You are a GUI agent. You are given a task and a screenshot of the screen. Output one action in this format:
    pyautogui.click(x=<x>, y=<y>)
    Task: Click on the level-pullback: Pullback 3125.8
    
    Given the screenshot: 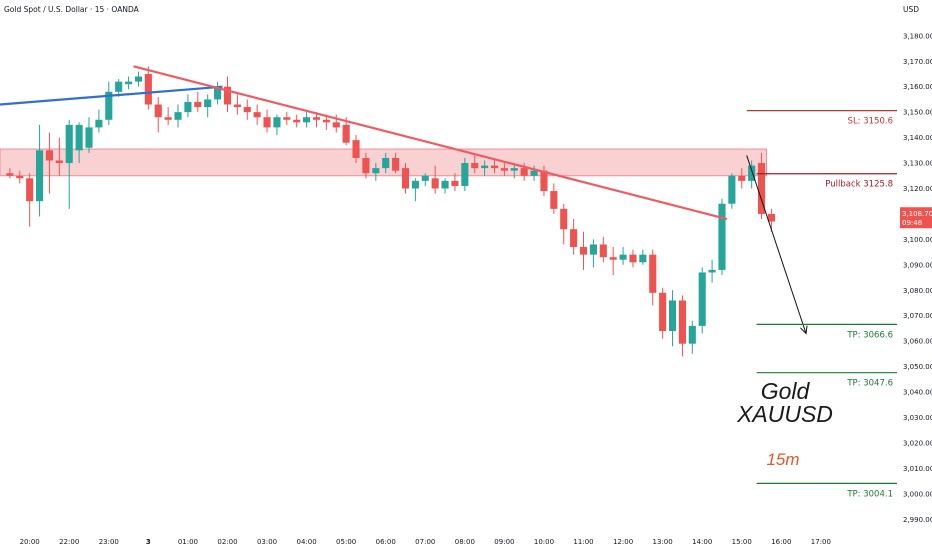 What is the action you would take?
    pyautogui.click(x=826, y=181)
    